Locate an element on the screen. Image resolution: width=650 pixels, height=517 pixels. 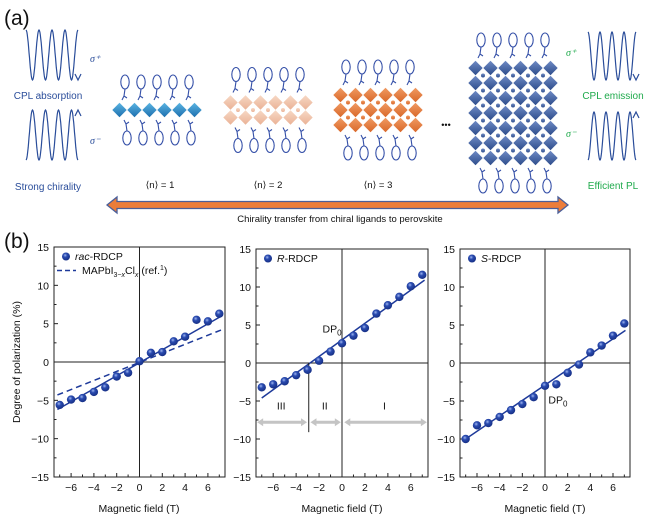
region-label: III is located at coordinates (281, 406).